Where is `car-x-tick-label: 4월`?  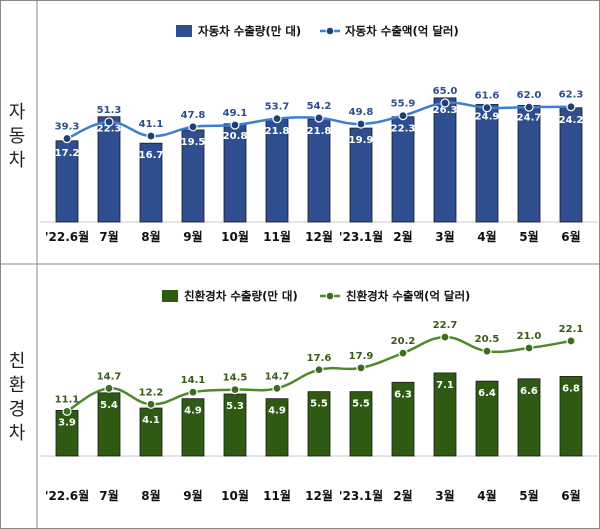
car-x-tick-label: 4월 is located at coordinates (486, 236).